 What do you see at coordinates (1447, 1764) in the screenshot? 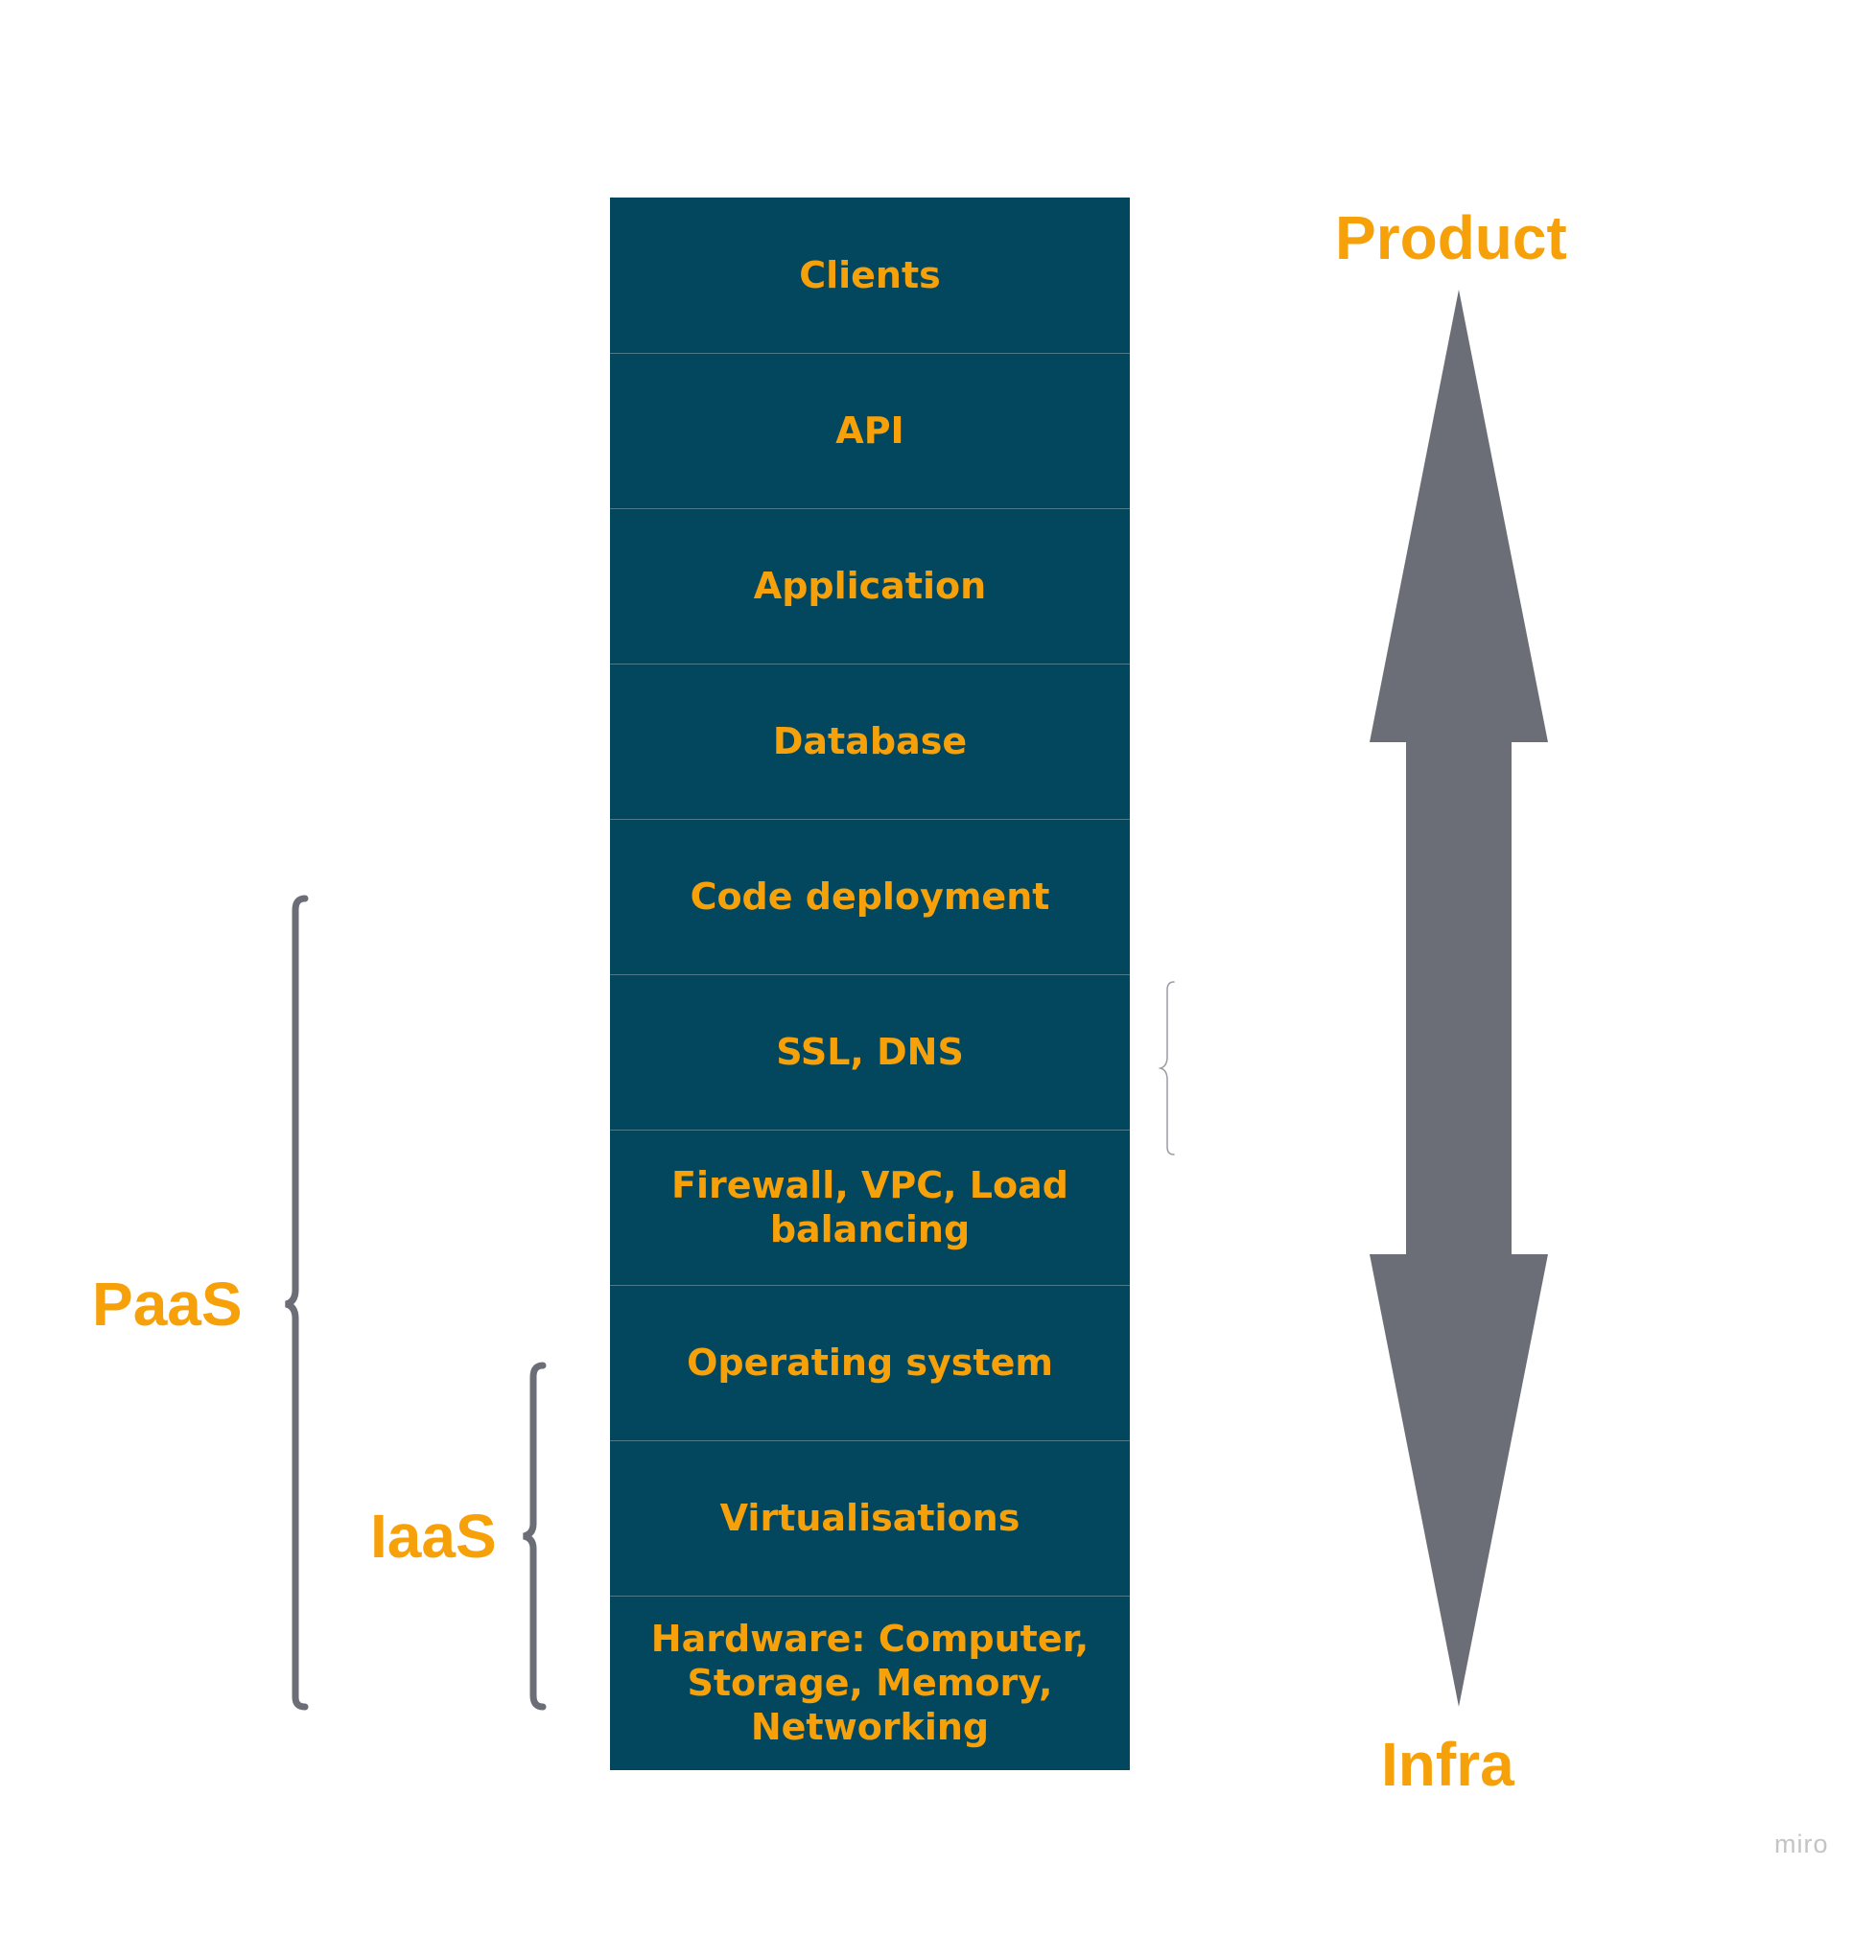
I see `infra-label: Infra` at bounding box center [1447, 1764].